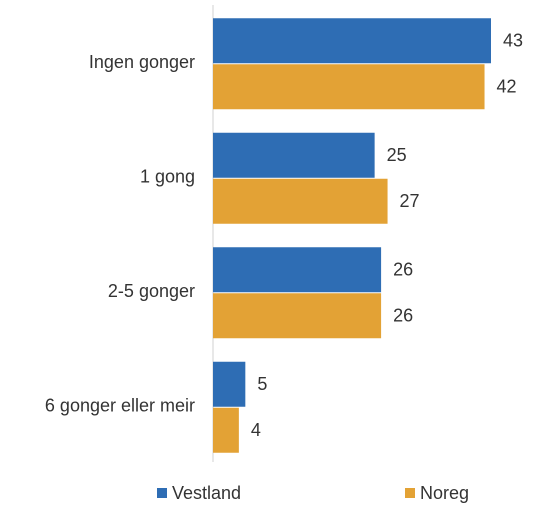 The width and height of the screenshot is (540, 509). I want to click on data-label: 4, so click(256, 430).